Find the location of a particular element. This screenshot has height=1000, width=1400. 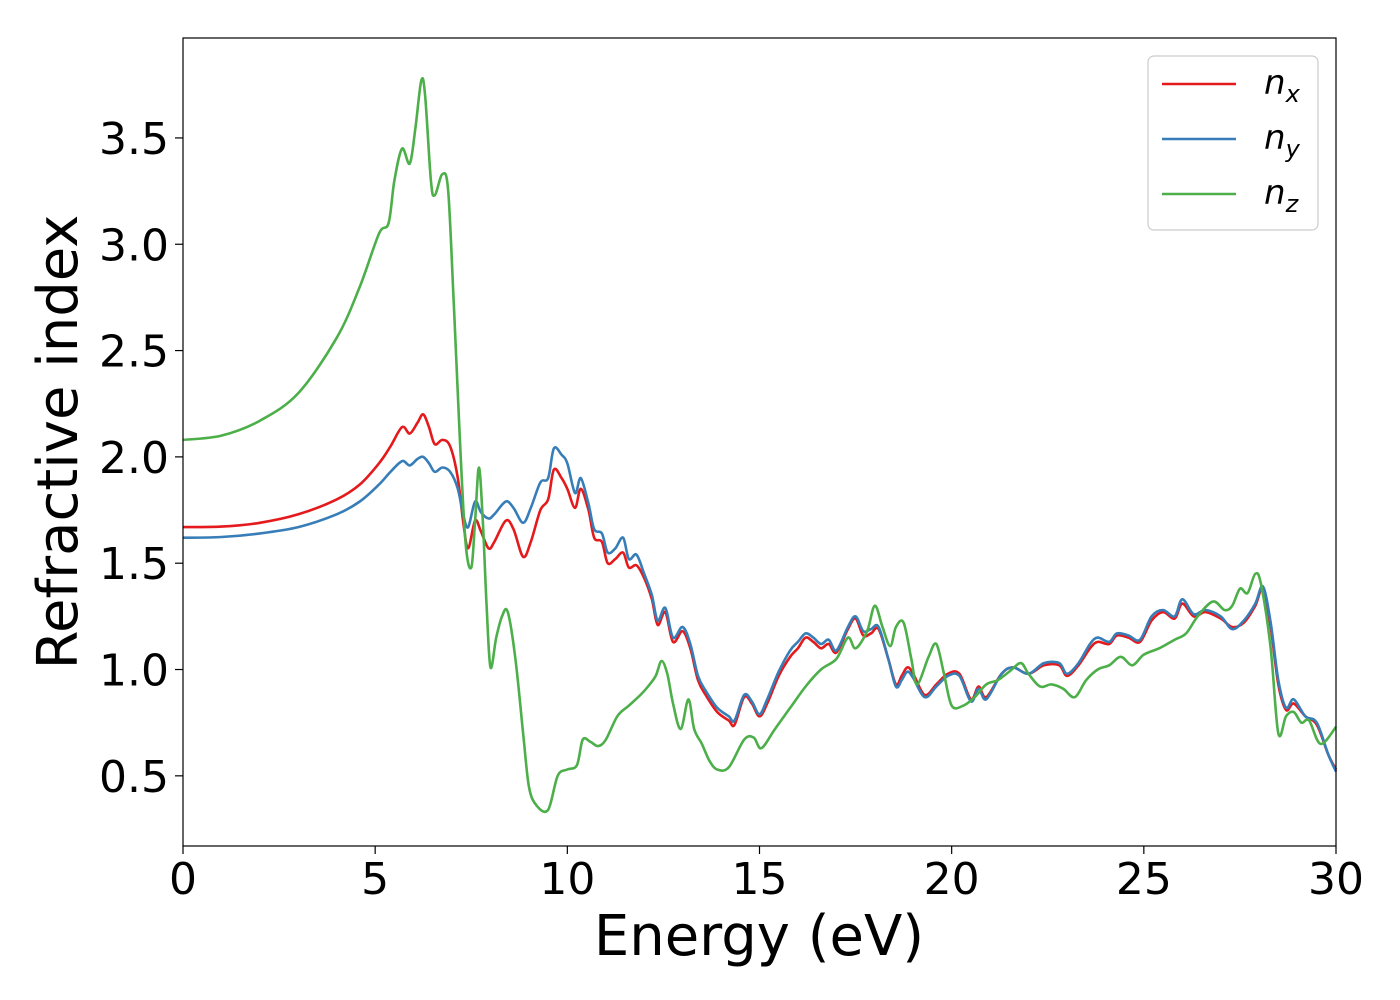

y-tick-label: 3.5 is located at coordinates (134, 139).